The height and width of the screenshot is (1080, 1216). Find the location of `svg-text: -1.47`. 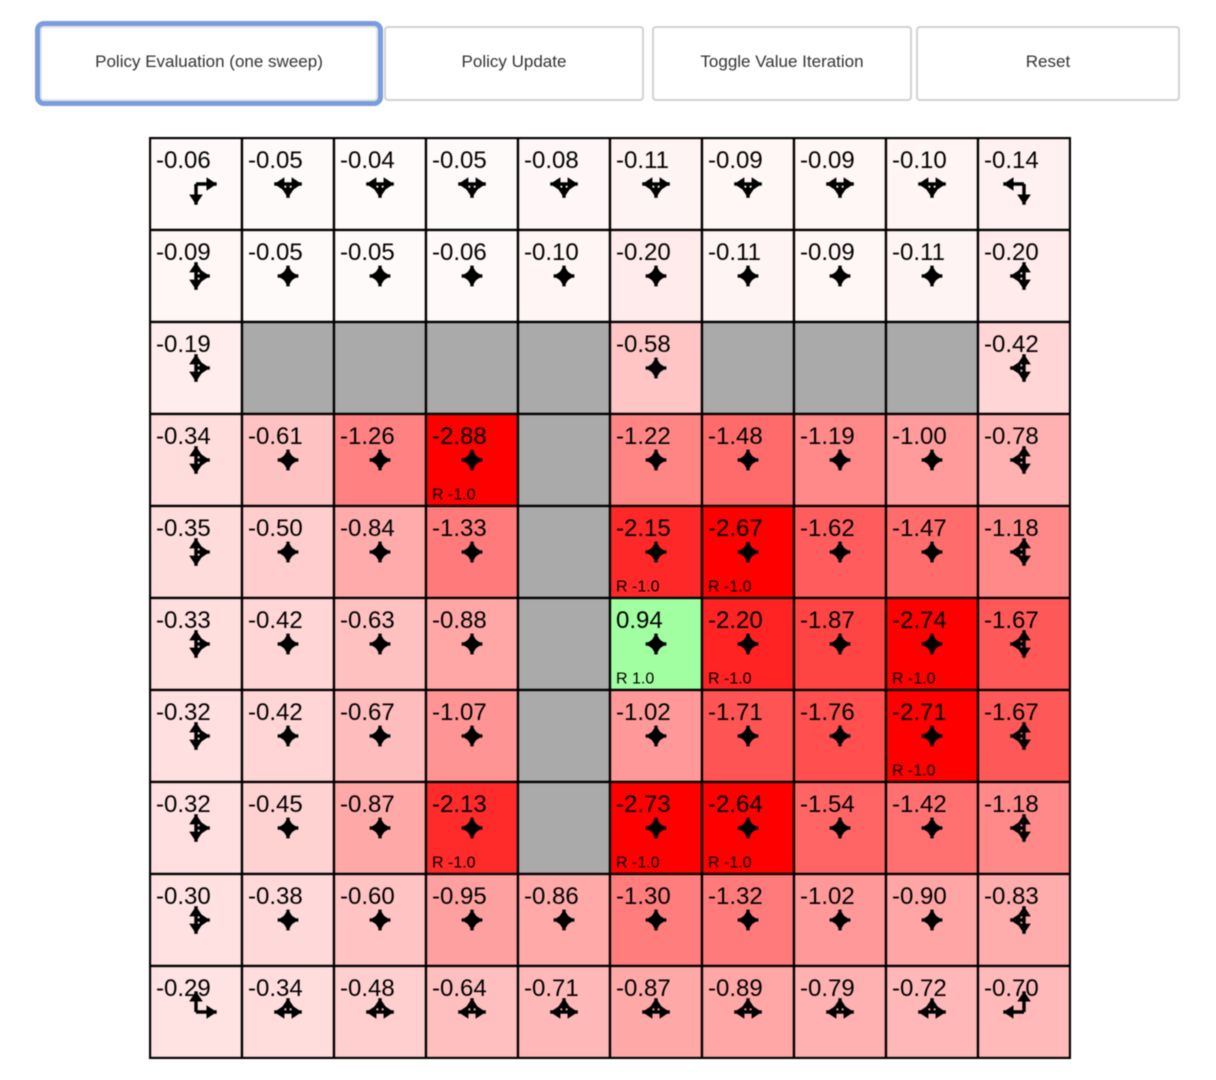

svg-text: -1.47 is located at coordinates (919, 528).